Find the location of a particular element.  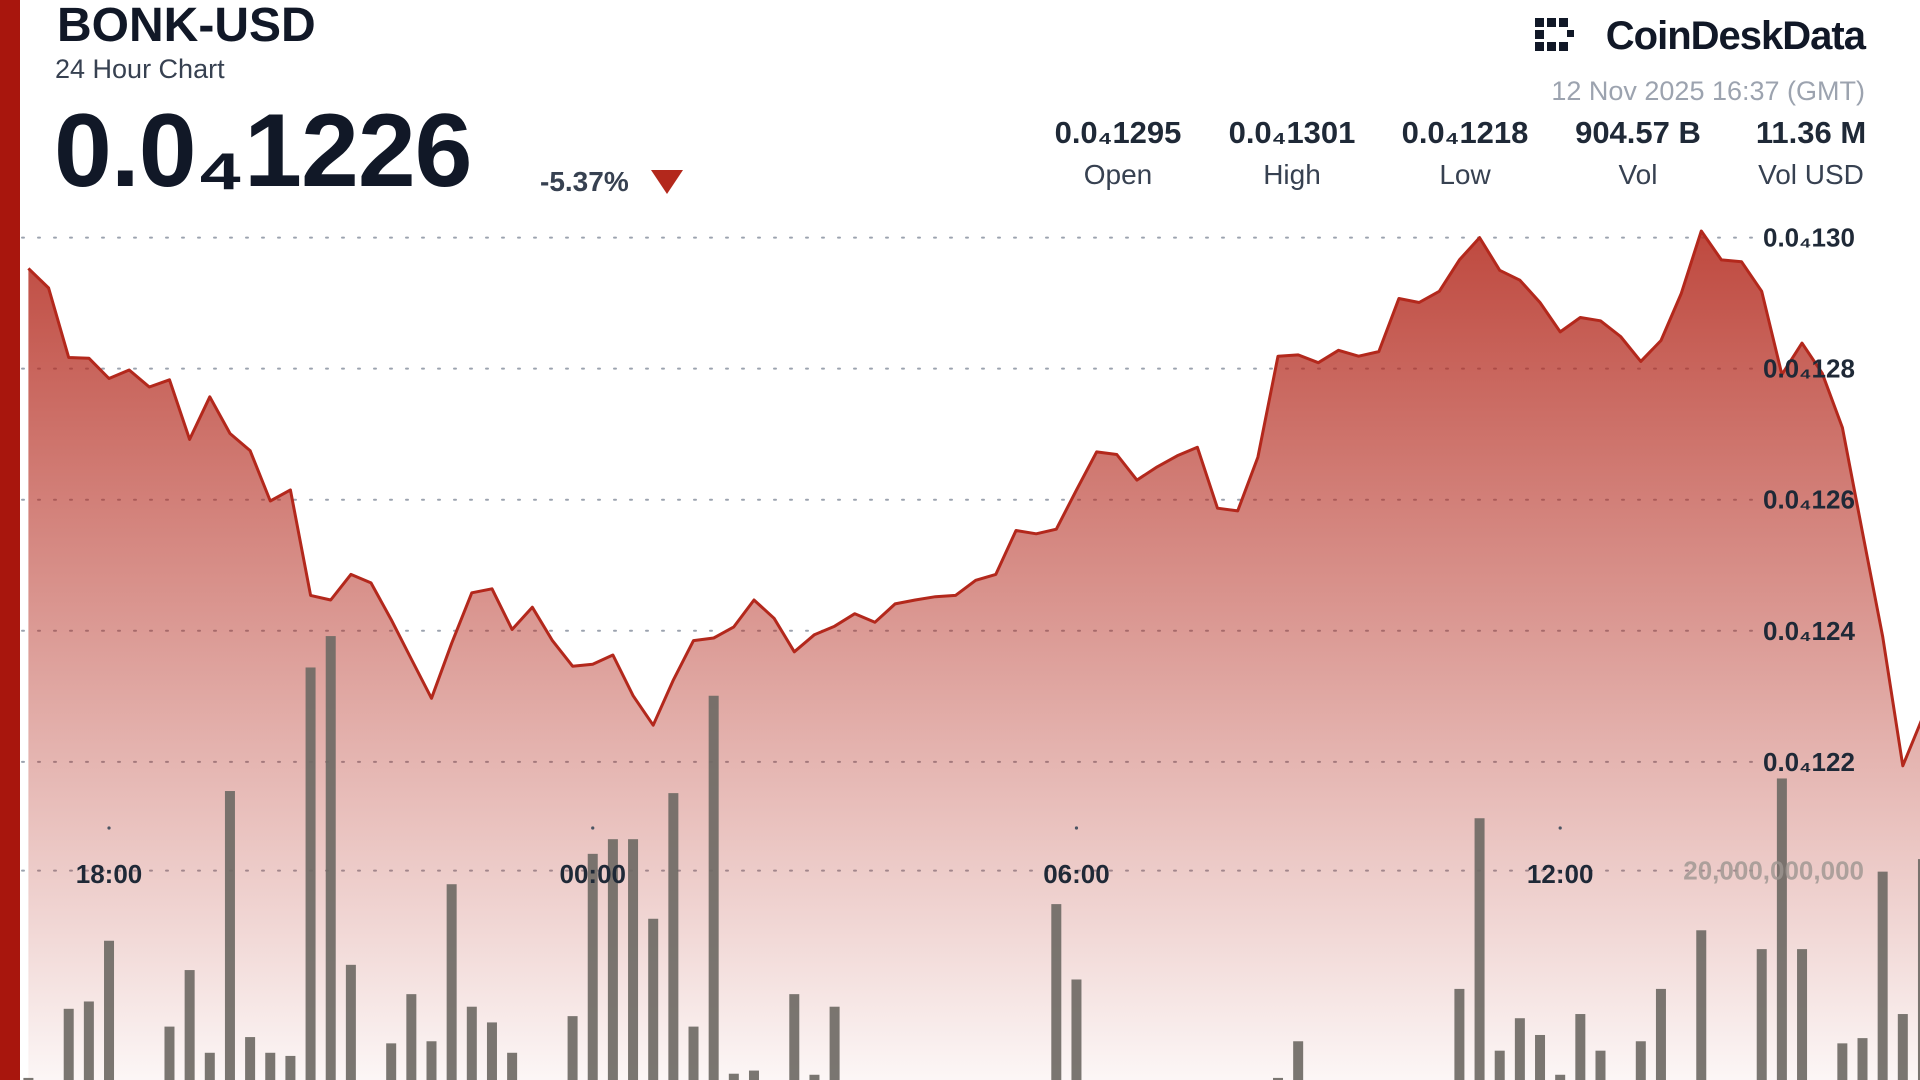

stat: 11.36 M Vol USD is located at coordinates (1811, 153).